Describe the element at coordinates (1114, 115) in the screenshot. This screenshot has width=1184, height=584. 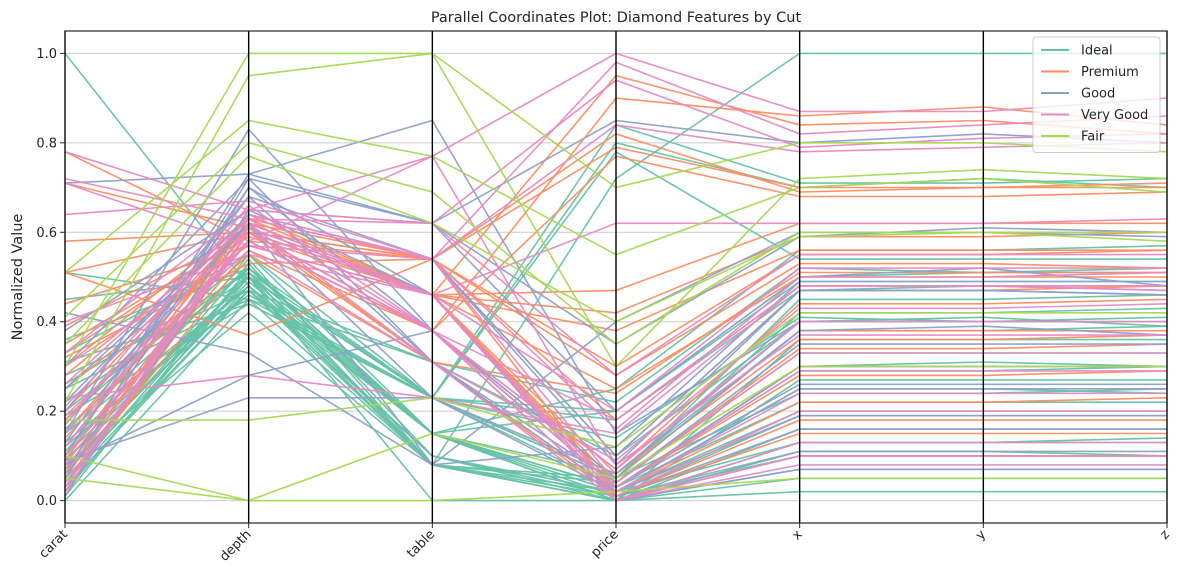
I see `legend-label: Very Good` at that location.